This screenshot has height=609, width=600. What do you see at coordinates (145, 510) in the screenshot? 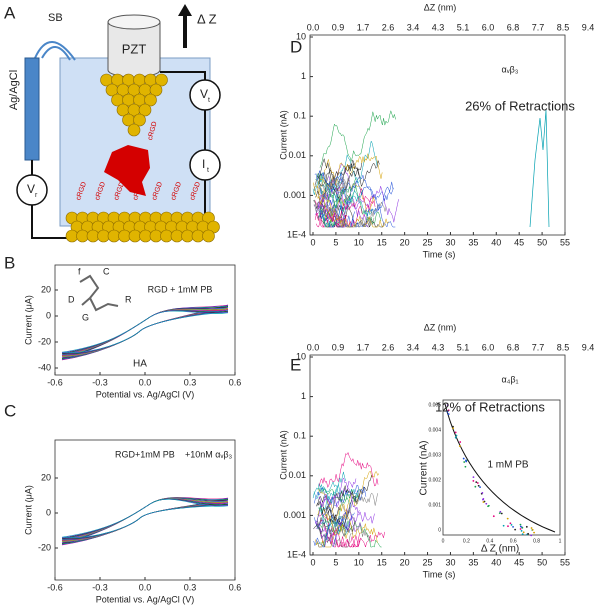
I see `plot-c` at bounding box center [145, 510].